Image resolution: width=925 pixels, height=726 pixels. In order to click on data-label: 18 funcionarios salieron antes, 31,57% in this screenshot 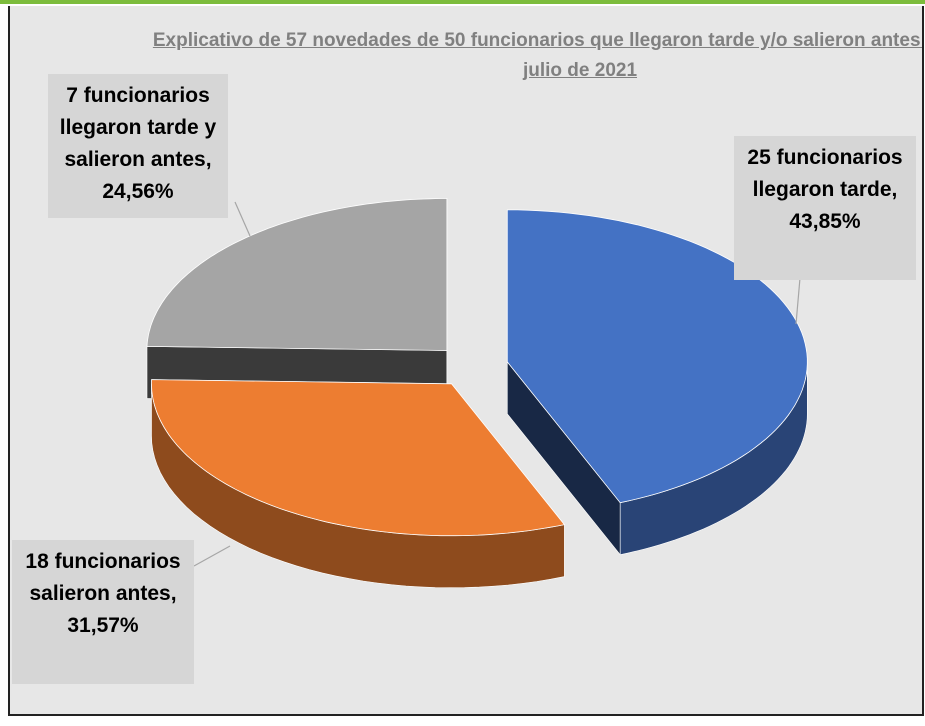, I will do `click(103, 612)`.